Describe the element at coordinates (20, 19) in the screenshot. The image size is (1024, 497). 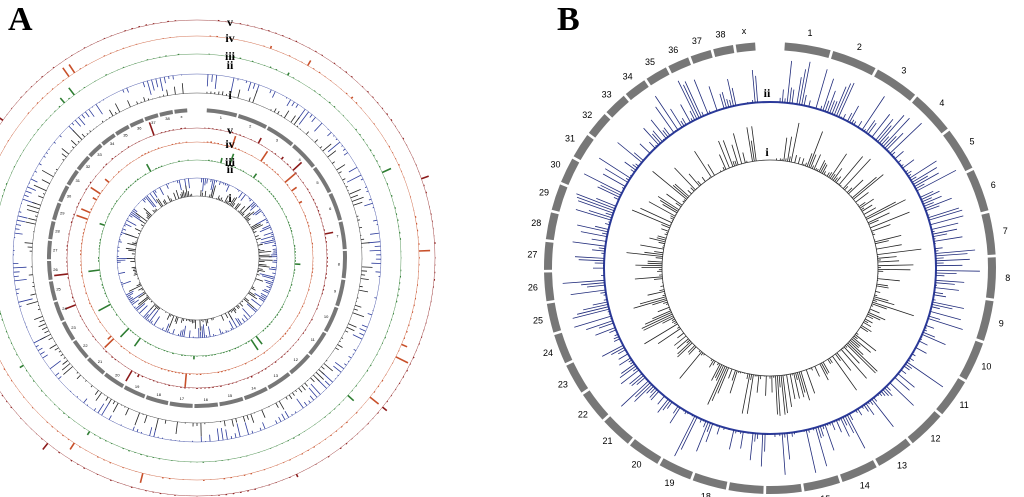
I see `panel-label: A` at that location.